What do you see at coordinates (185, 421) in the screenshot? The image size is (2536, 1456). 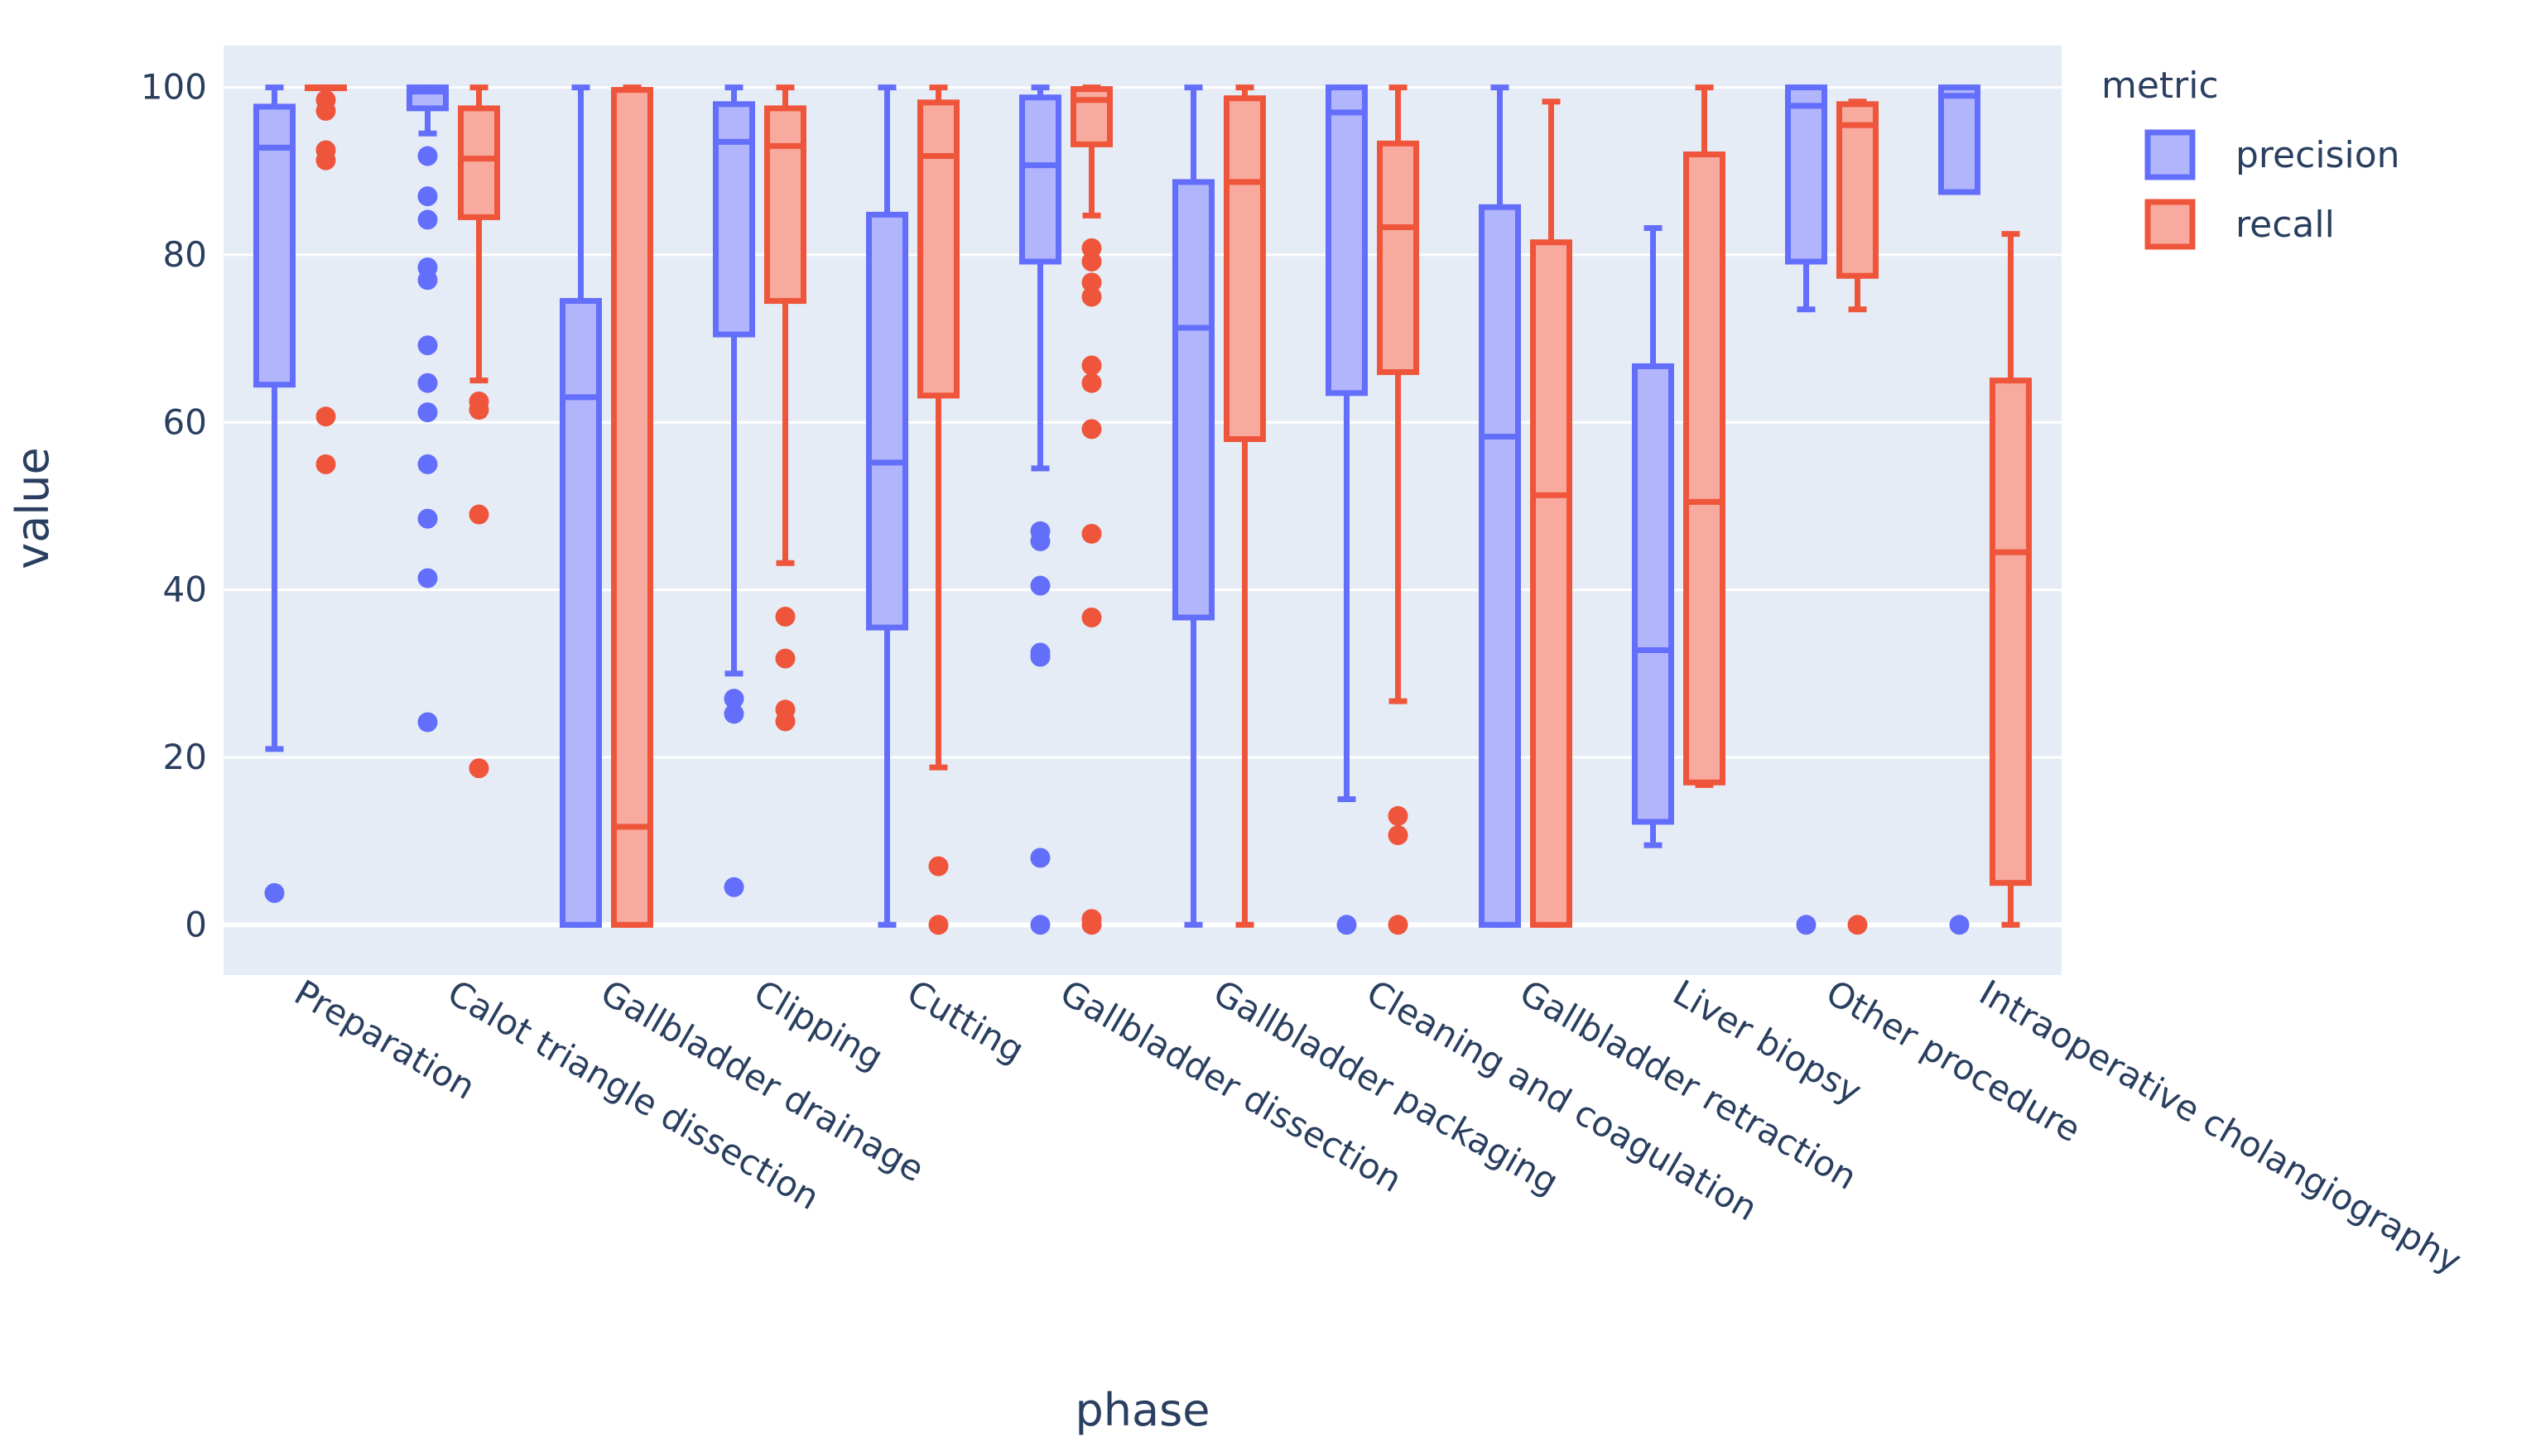 I see `y-tick-label: 60` at bounding box center [185, 421].